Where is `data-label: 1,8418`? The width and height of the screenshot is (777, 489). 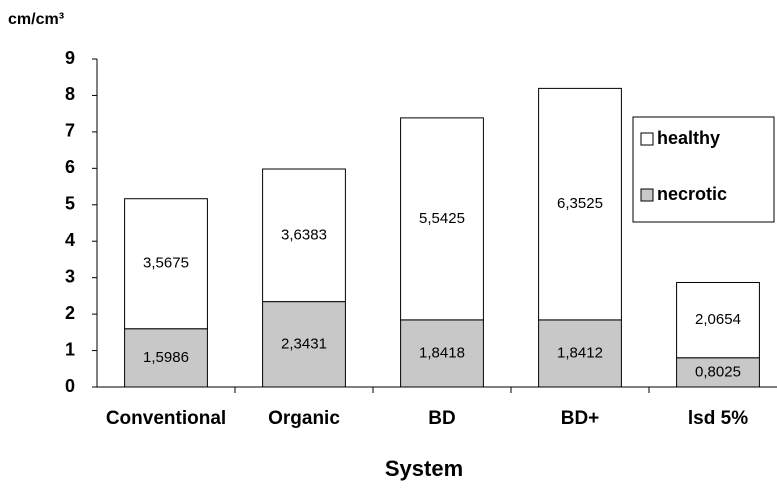 data-label: 1,8418 is located at coordinates (442, 352).